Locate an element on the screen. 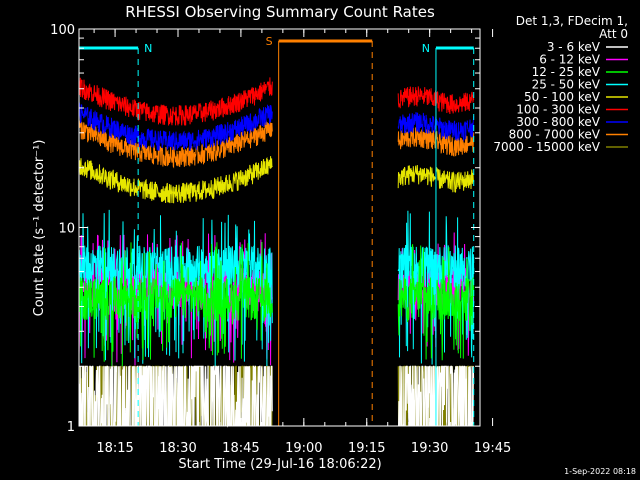 This screenshot has width=640, height=480. x-axis-label: Start Time (29-Jul-16 18:06:22) is located at coordinates (279, 464).